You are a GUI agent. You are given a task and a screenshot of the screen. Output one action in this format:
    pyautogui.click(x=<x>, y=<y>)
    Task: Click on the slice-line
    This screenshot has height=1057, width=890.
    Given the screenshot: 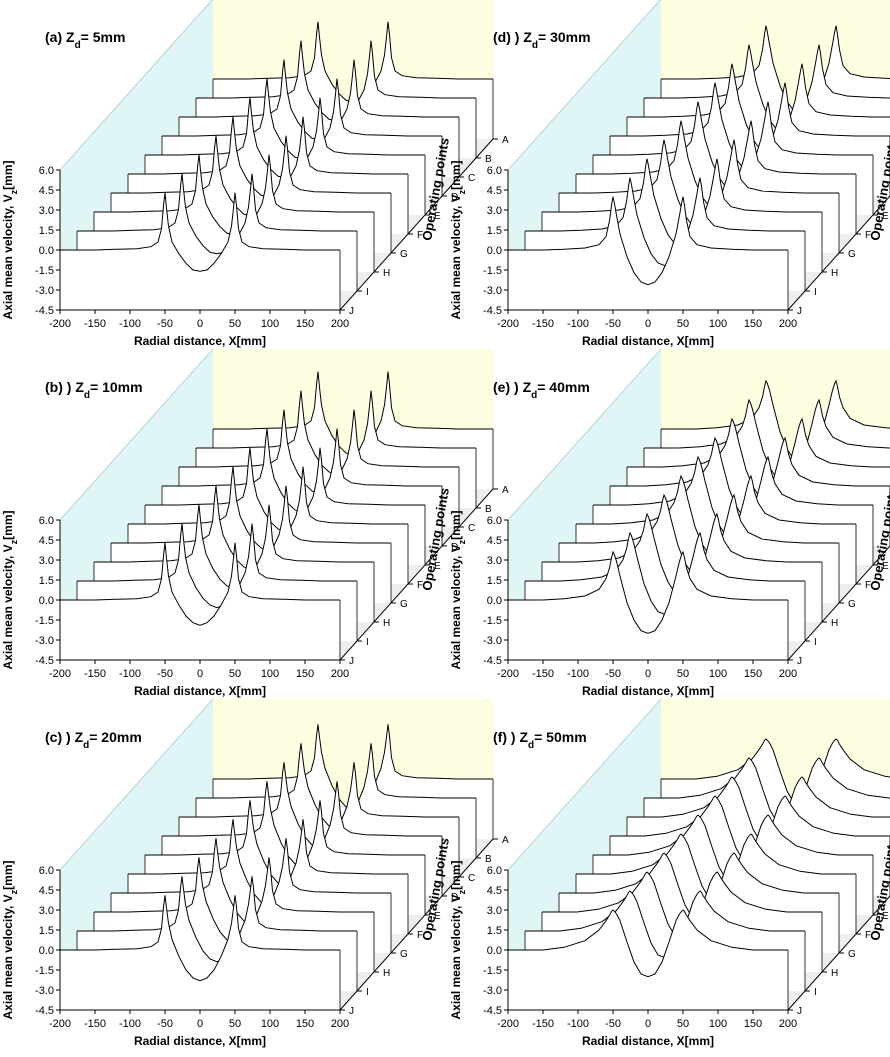 What is the action you would take?
    pyautogui.click(x=200, y=938)
    